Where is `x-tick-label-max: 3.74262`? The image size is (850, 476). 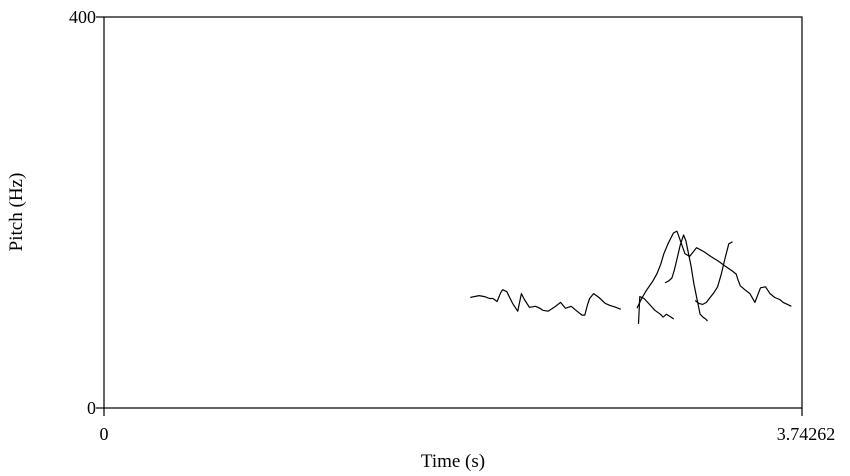
x-tick-label-max: 3.74262 is located at coordinates (806, 434).